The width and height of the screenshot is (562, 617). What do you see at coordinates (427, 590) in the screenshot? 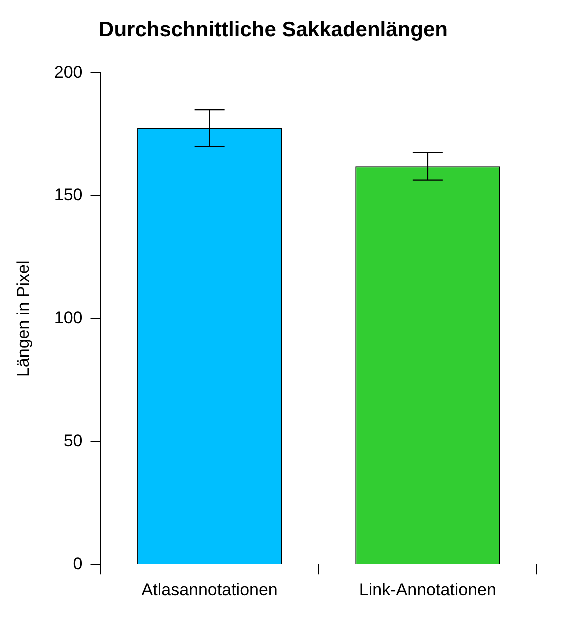
I see `x-tick-label: Link-Annotationen` at bounding box center [427, 590].